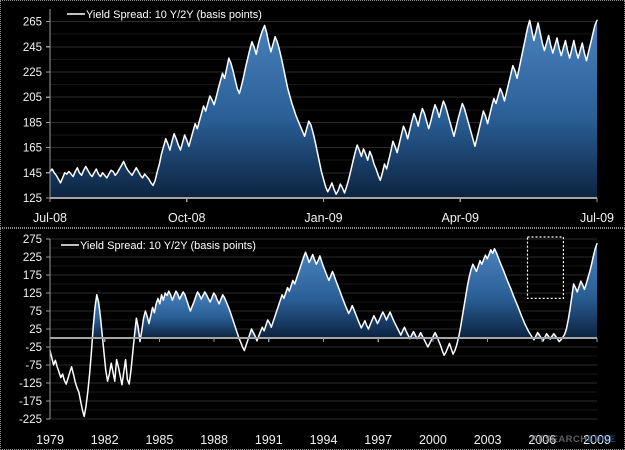  I want to click on x-tick-label: 2003, so click(488, 440).